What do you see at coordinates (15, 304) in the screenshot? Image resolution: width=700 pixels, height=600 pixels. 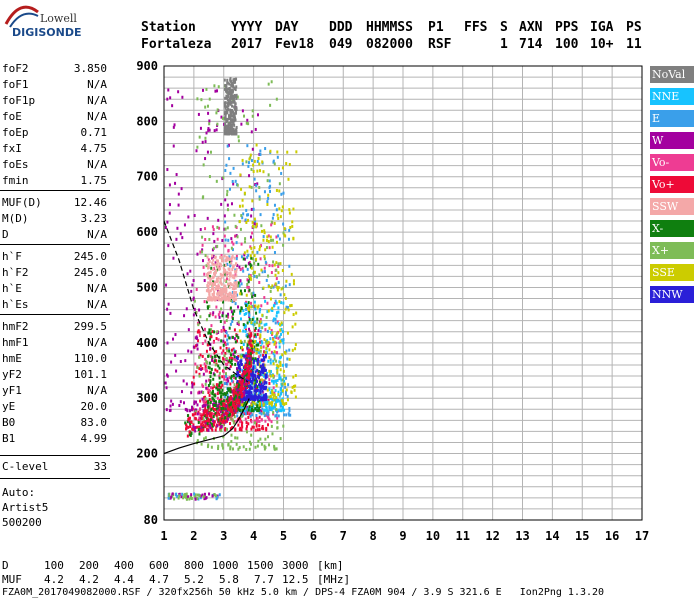 I see `param-name: h`Es` at bounding box center [15, 304].